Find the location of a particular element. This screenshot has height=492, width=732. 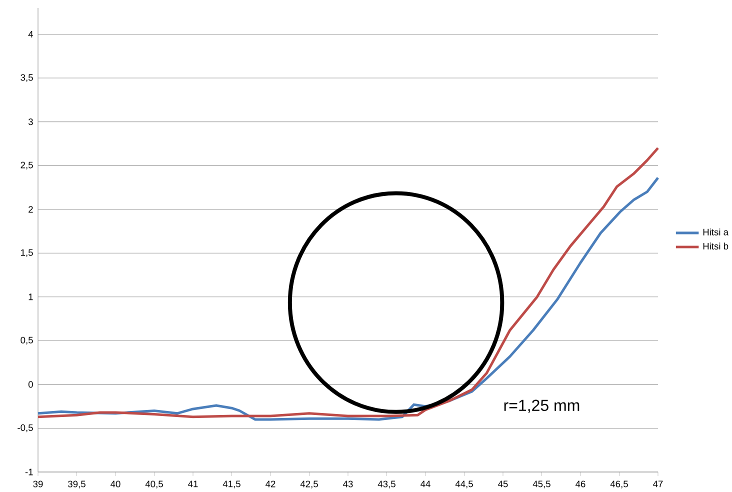

x-tick-label: 40,5 is located at coordinates (154, 484).